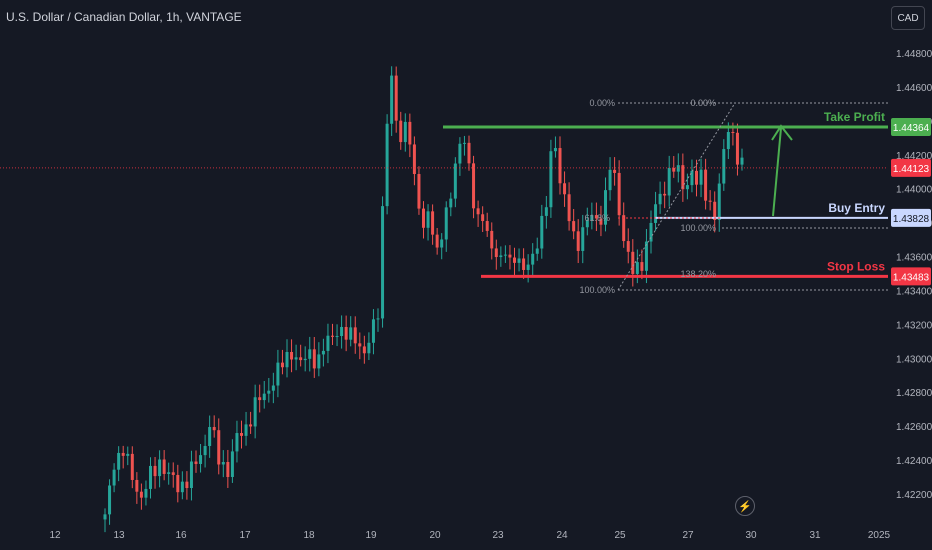 The width and height of the screenshot is (932, 550). Describe the element at coordinates (55, 535) in the screenshot. I see `x-tick-label: 12` at that location.